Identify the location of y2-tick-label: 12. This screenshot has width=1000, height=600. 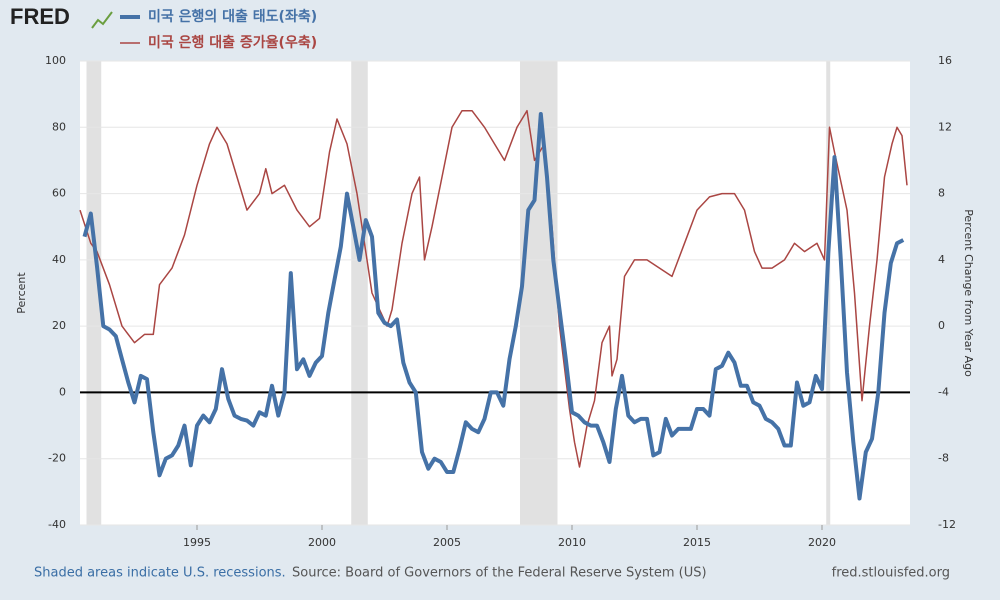
(945, 126).